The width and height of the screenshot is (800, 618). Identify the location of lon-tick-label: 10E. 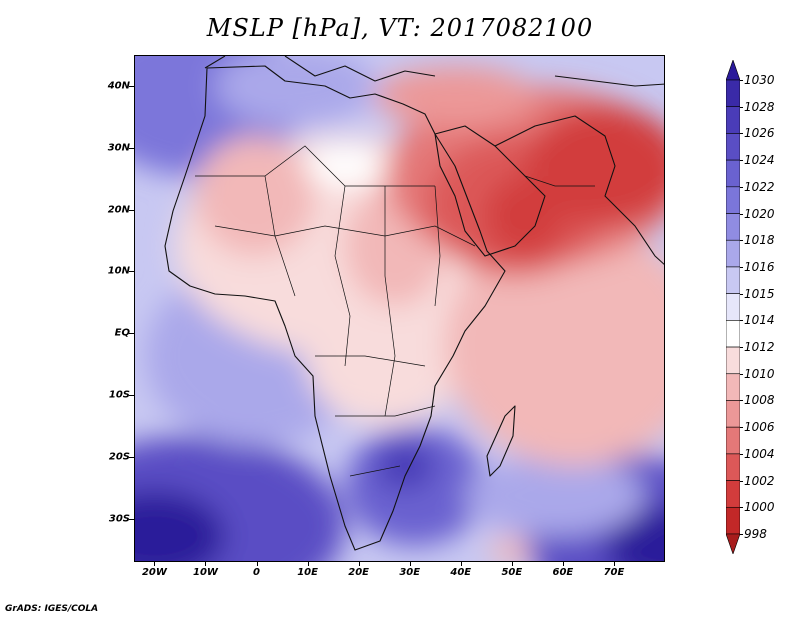
(307, 572).